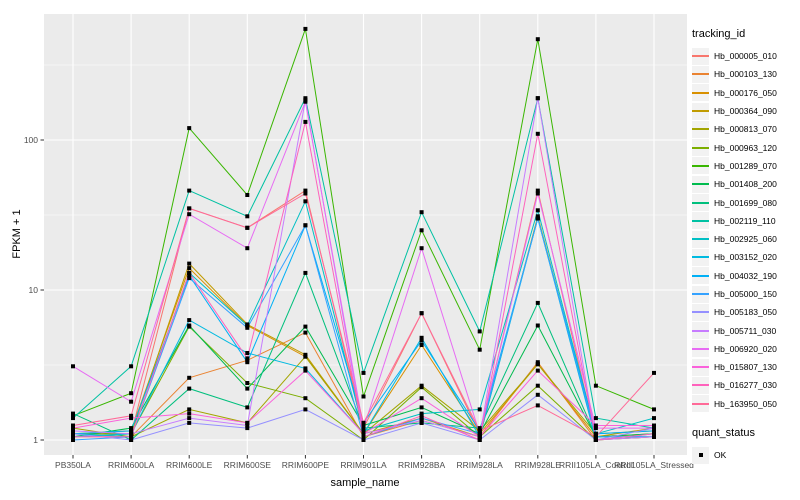 The image size is (800, 500). Describe the element at coordinates (365, 483) in the screenshot. I see `x-axis-title: sample_name` at that location.